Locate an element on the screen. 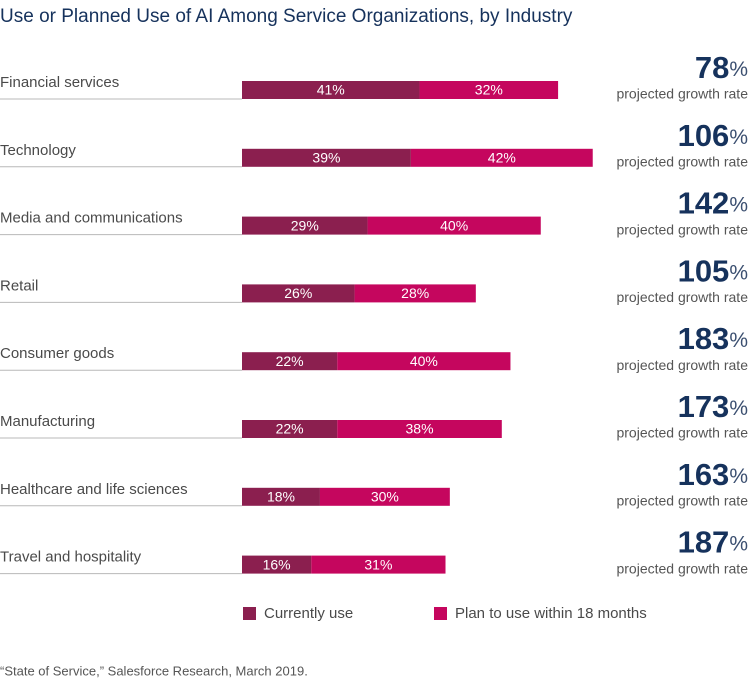 This screenshot has width=750, height=691. growth-value: 183% is located at coordinates (713, 338).